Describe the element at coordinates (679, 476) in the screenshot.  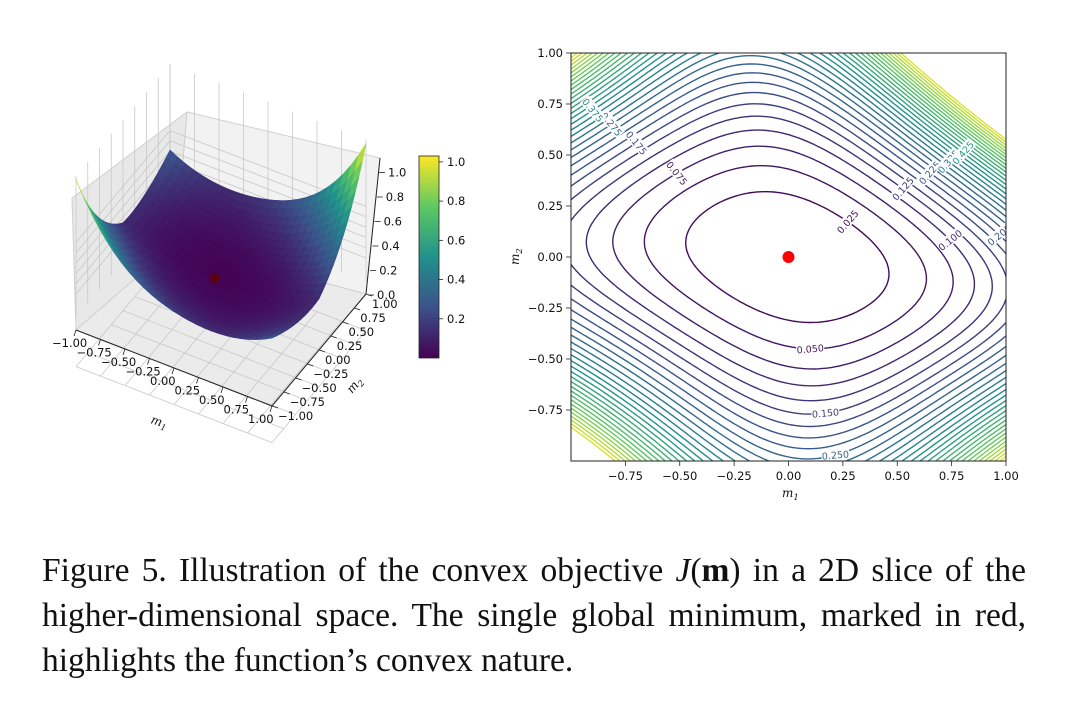
I see `x-tick-label: −0.50` at that location.